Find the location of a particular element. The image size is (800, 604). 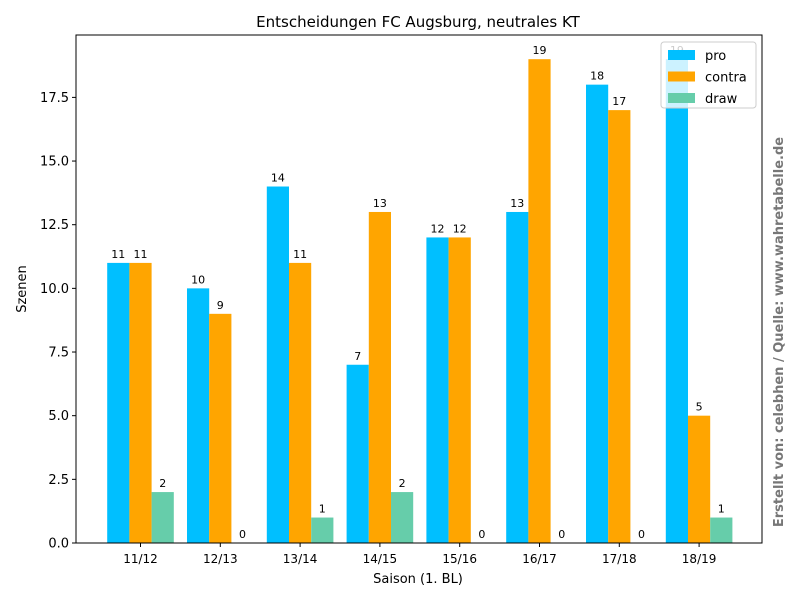

data-label: 7 is located at coordinates (357, 356).